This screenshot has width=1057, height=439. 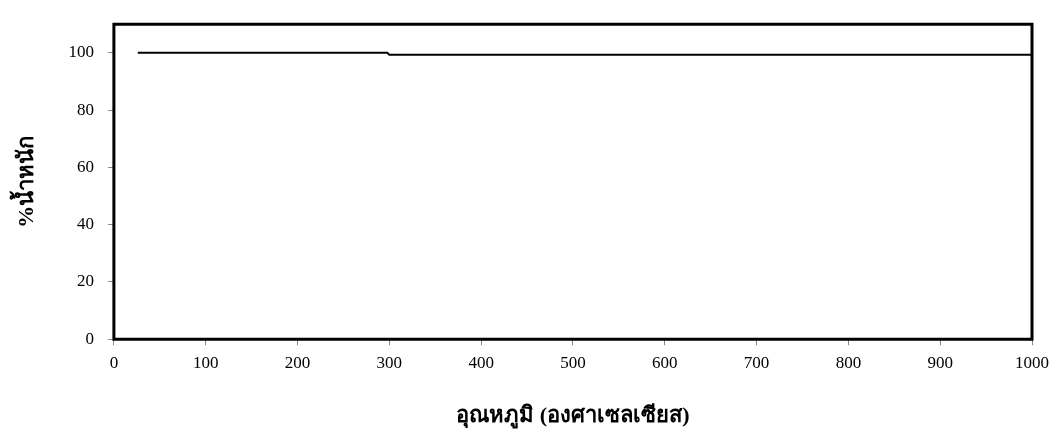 What do you see at coordinates (481, 362) in the screenshot?
I see `x-tick-label: 400` at bounding box center [481, 362].